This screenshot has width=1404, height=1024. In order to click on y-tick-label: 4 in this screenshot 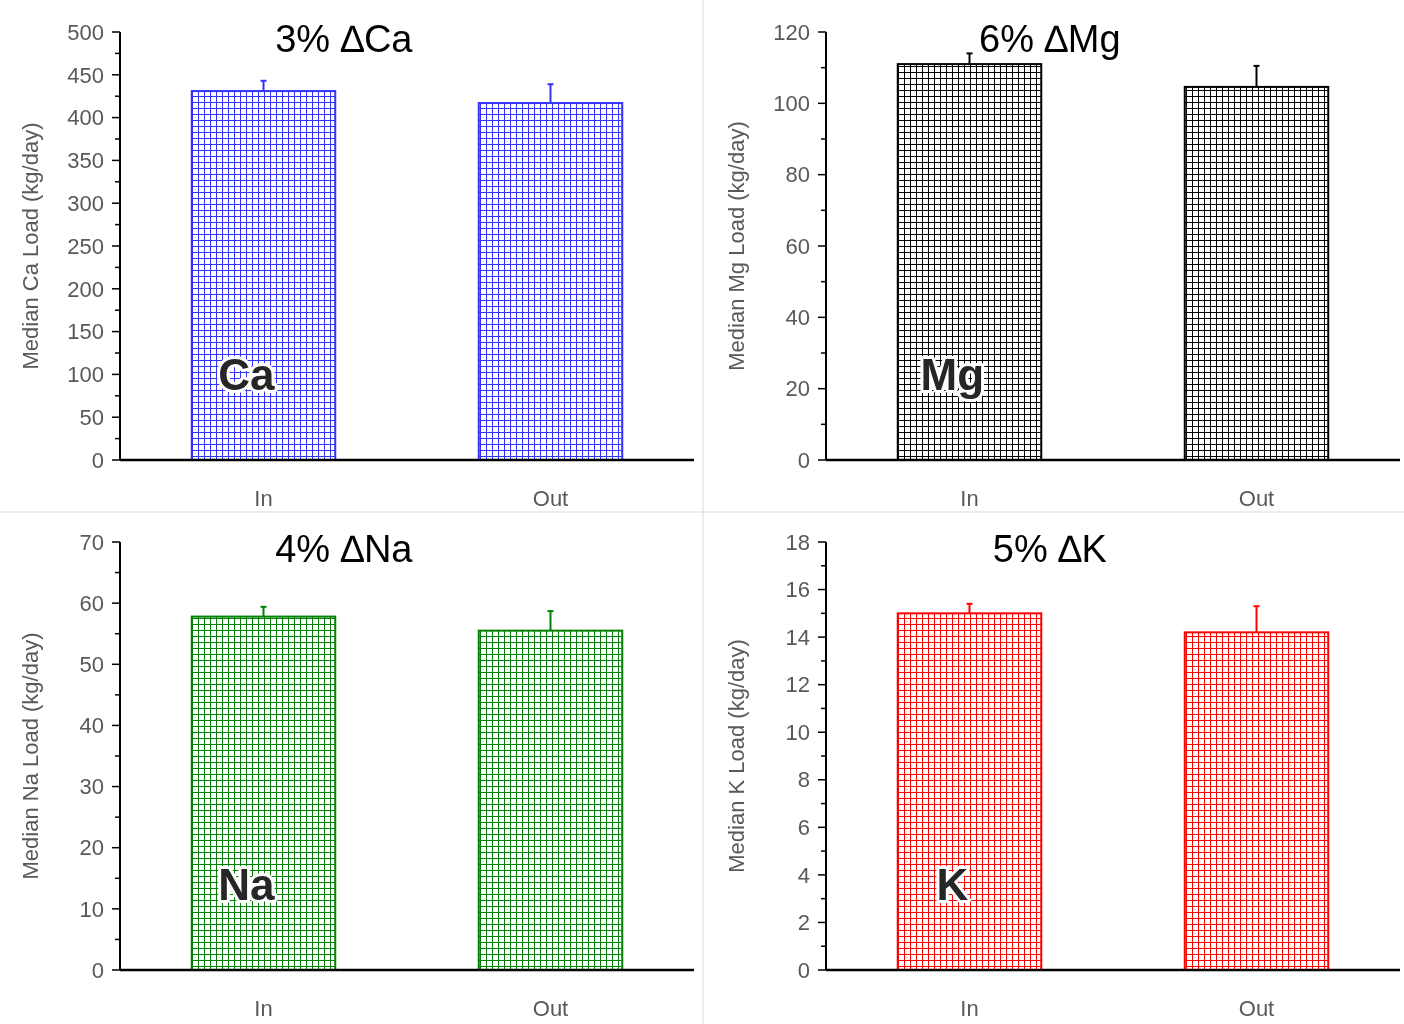, I will do `click(803, 875)`.